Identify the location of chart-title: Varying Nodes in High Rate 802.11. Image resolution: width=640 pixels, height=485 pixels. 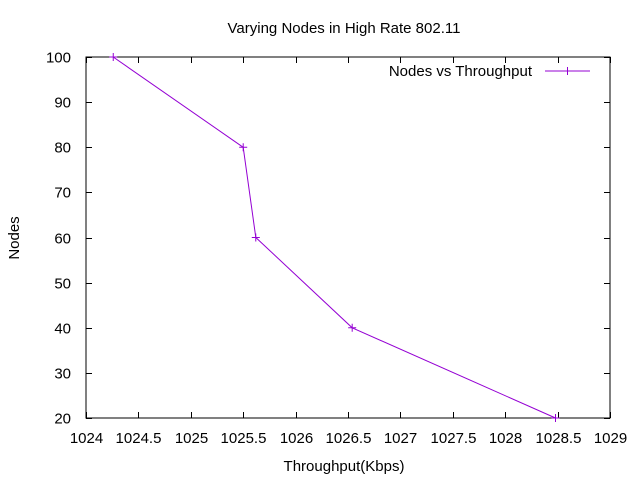
(344, 28).